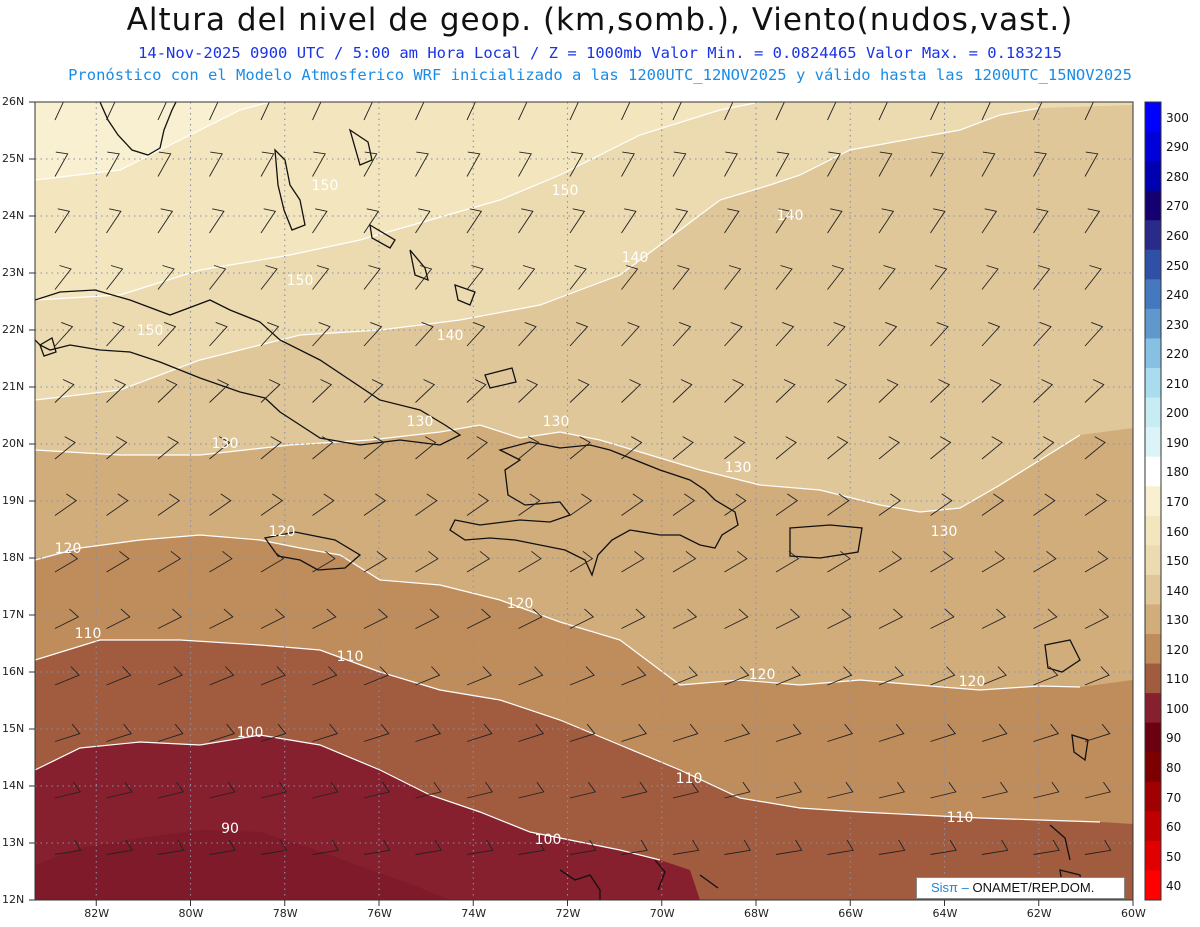 This screenshot has height=927, width=1200. Describe the element at coordinates (1177, 295) in the screenshot. I see `colorbar-label: 240` at that location.